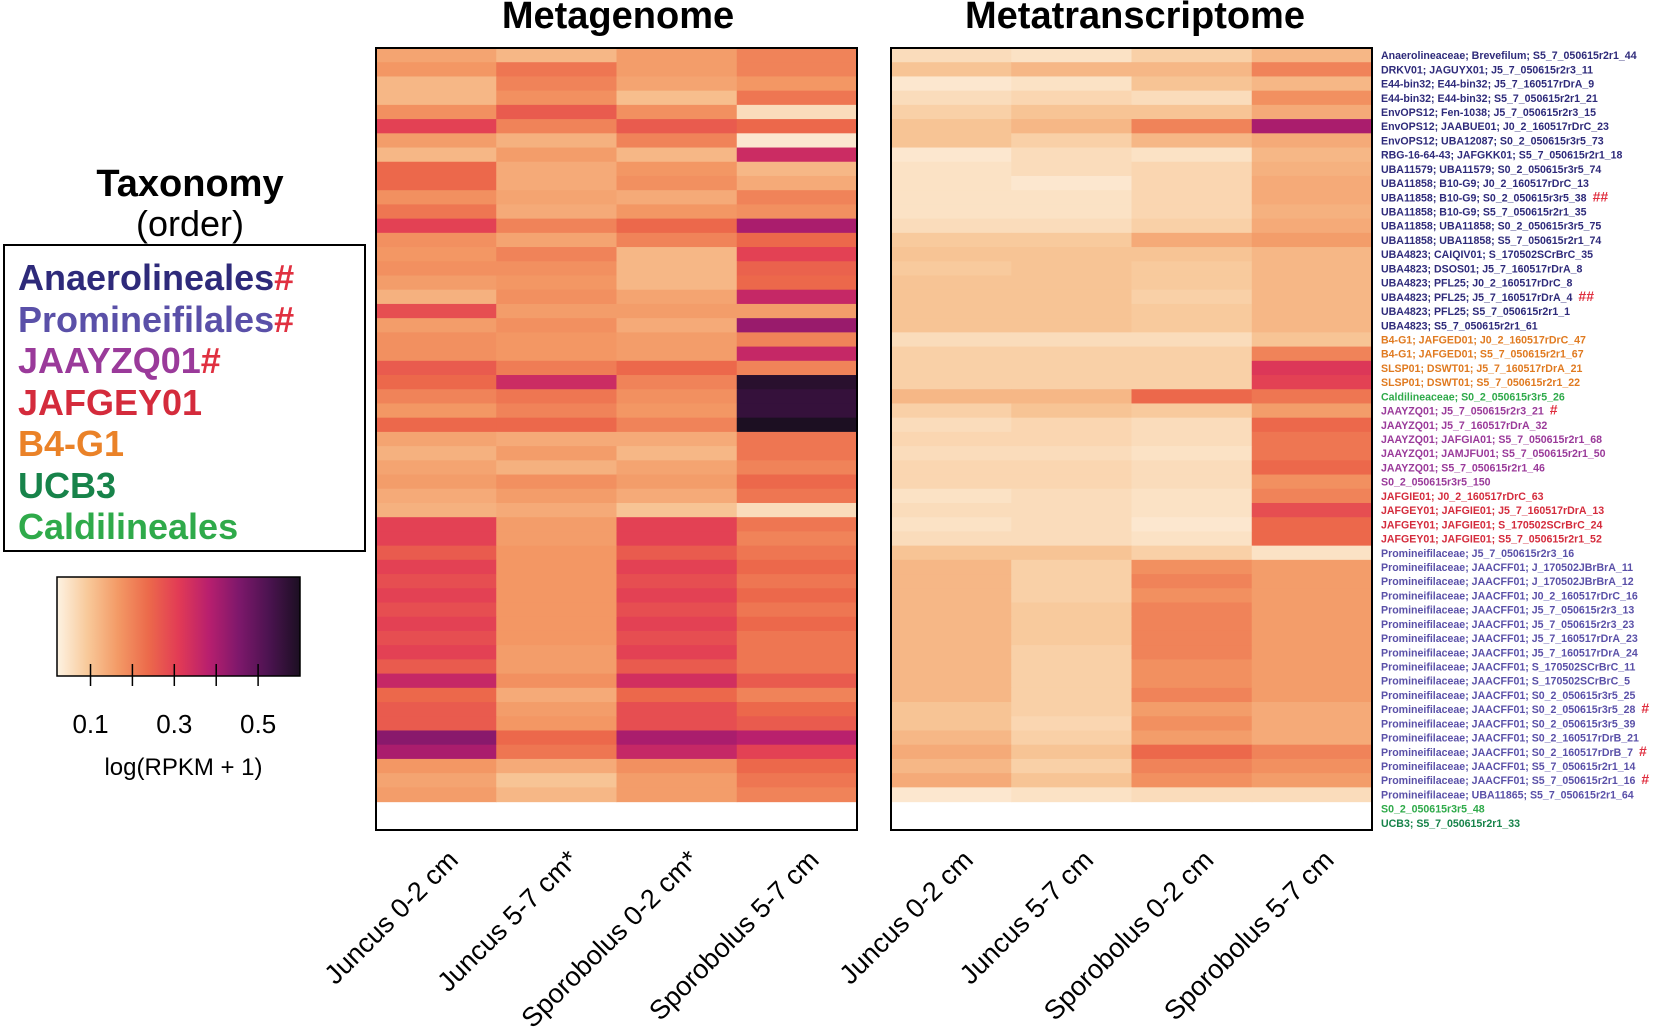 The height and width of the screenshot is (1034, 1674). Describe the element at coordinates (210, 360) in the screenshot. I see `legend-entry-mark: #` at that location.